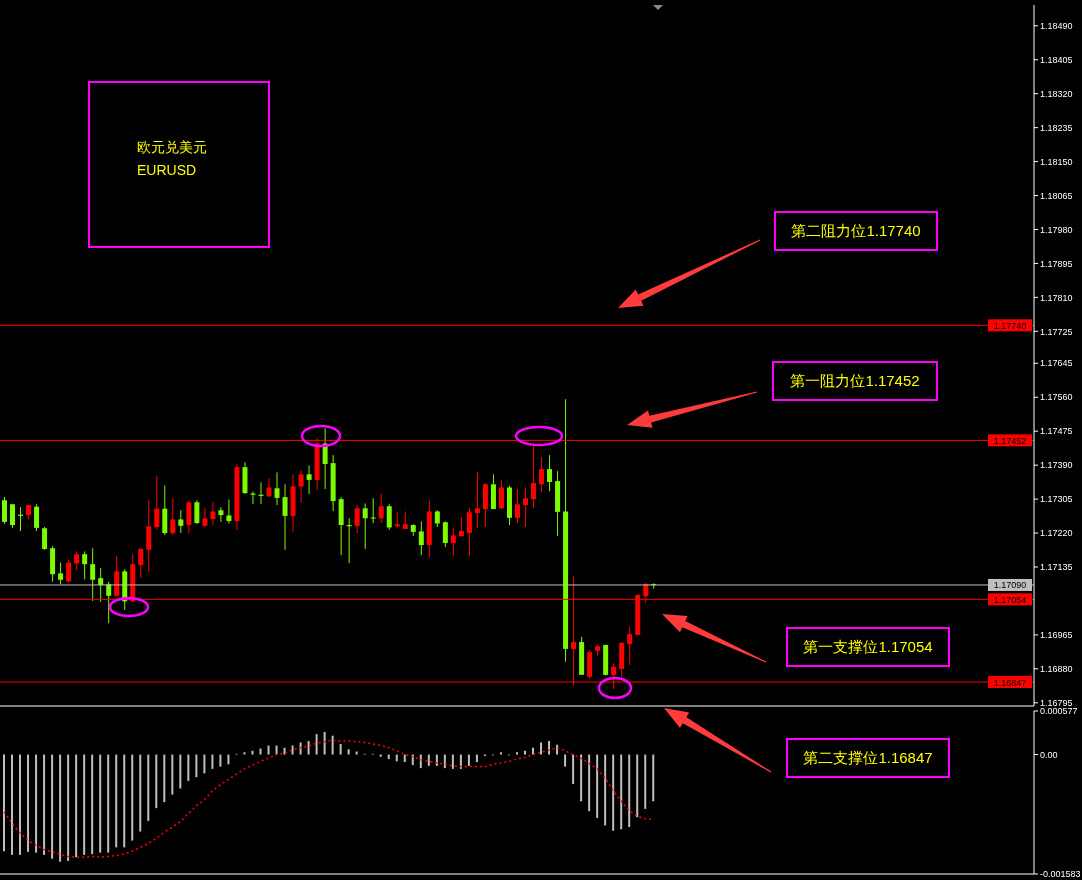 Image resolution: width=1082 pixels, height=880 pixels. What do you see at coordinates (1056, 127) in the screenshot?
I see `y-tick-label: 1.18235` at bounding box center [1056, 127].